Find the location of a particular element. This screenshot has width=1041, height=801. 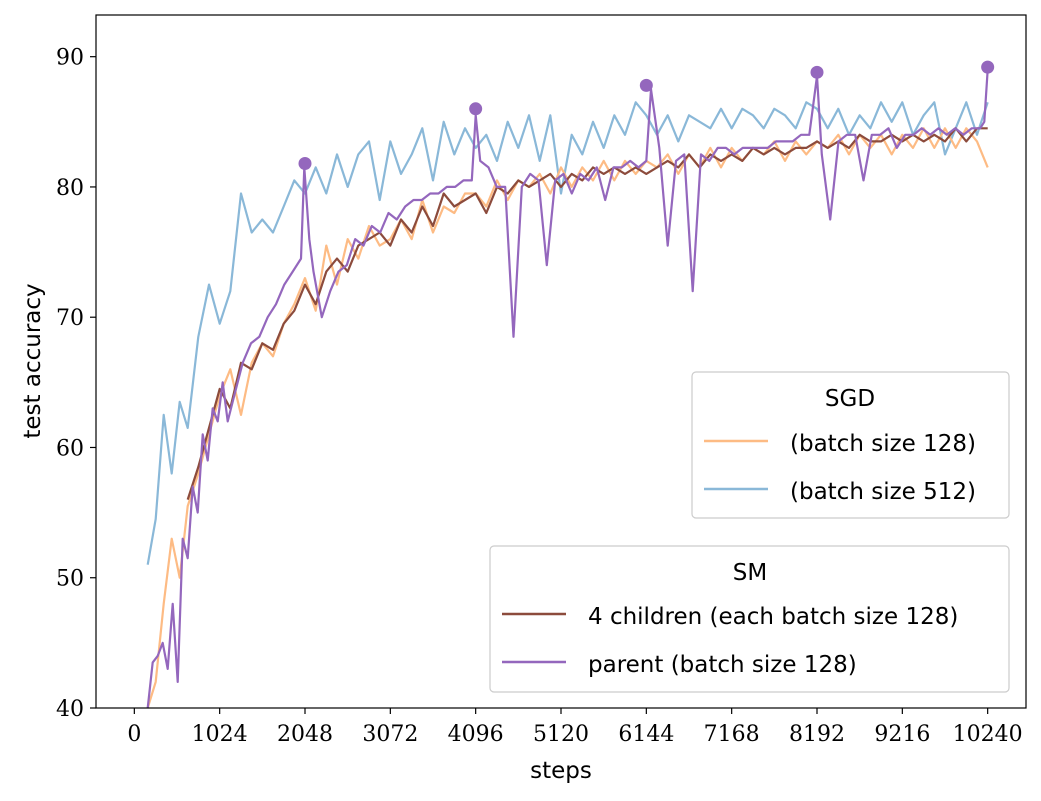

y-tick-label: 70 is located at coordinates (70, 318).